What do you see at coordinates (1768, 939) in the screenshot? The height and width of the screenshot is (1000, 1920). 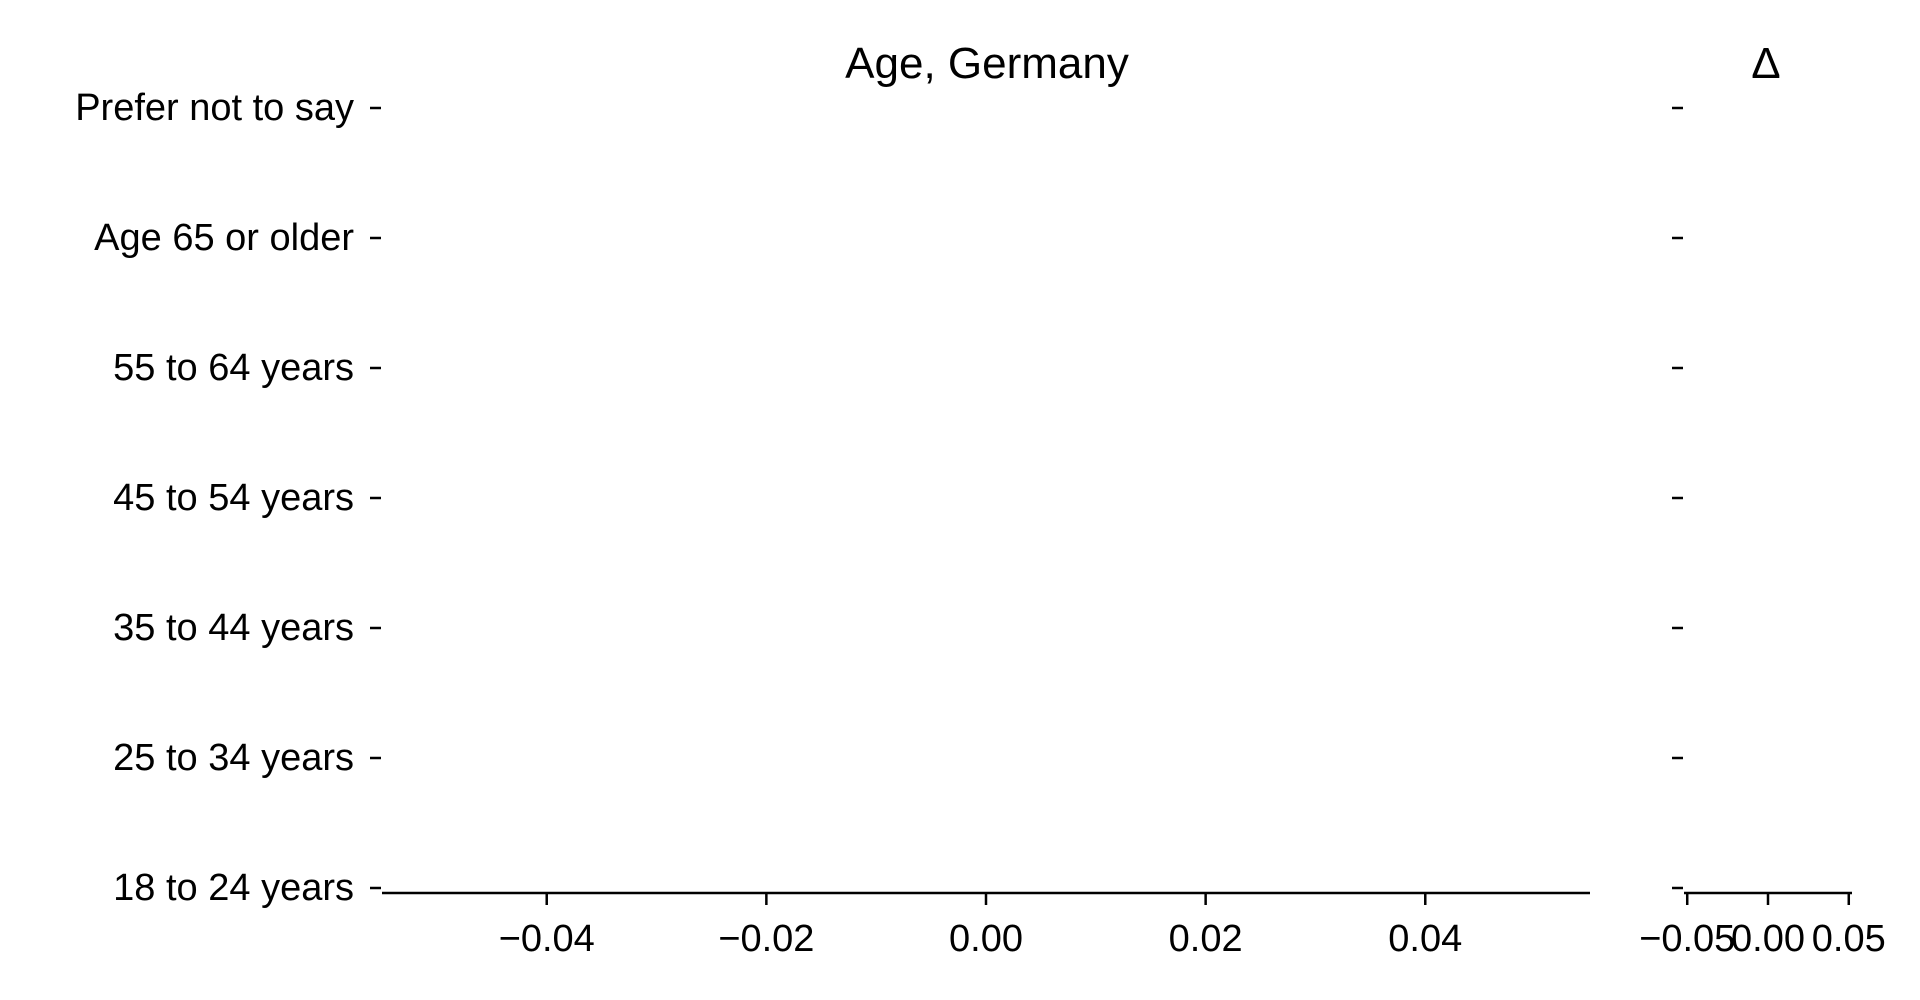 I see `delta-x-tick-label: 0.00` at bounding box center [1768, 939].